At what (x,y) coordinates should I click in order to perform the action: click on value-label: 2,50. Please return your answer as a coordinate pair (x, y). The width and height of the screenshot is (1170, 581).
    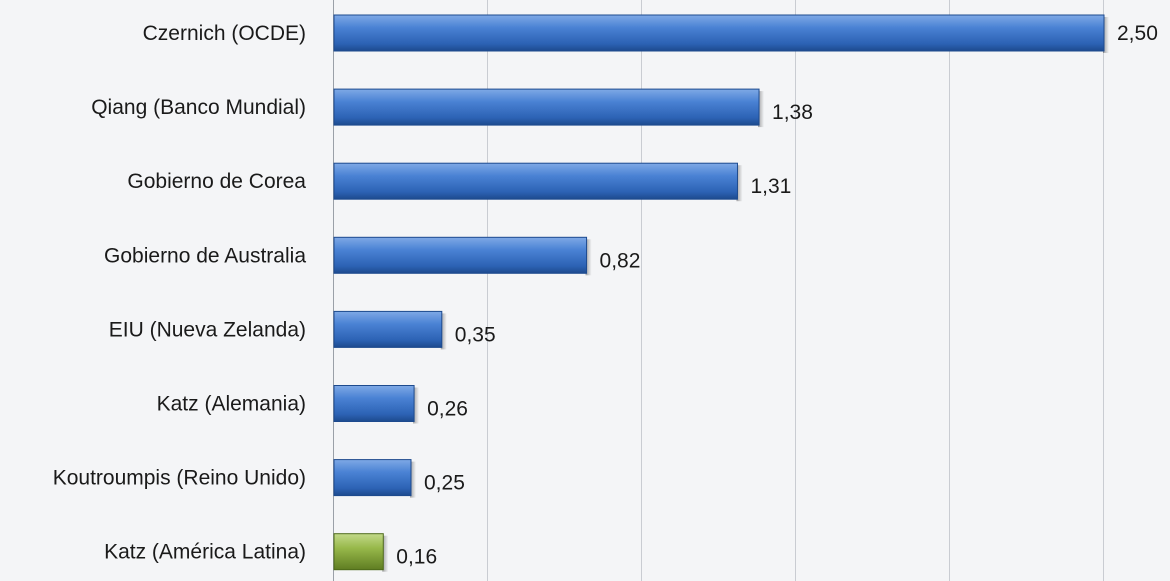
    Looking at the image, I should click on (1137, 33).